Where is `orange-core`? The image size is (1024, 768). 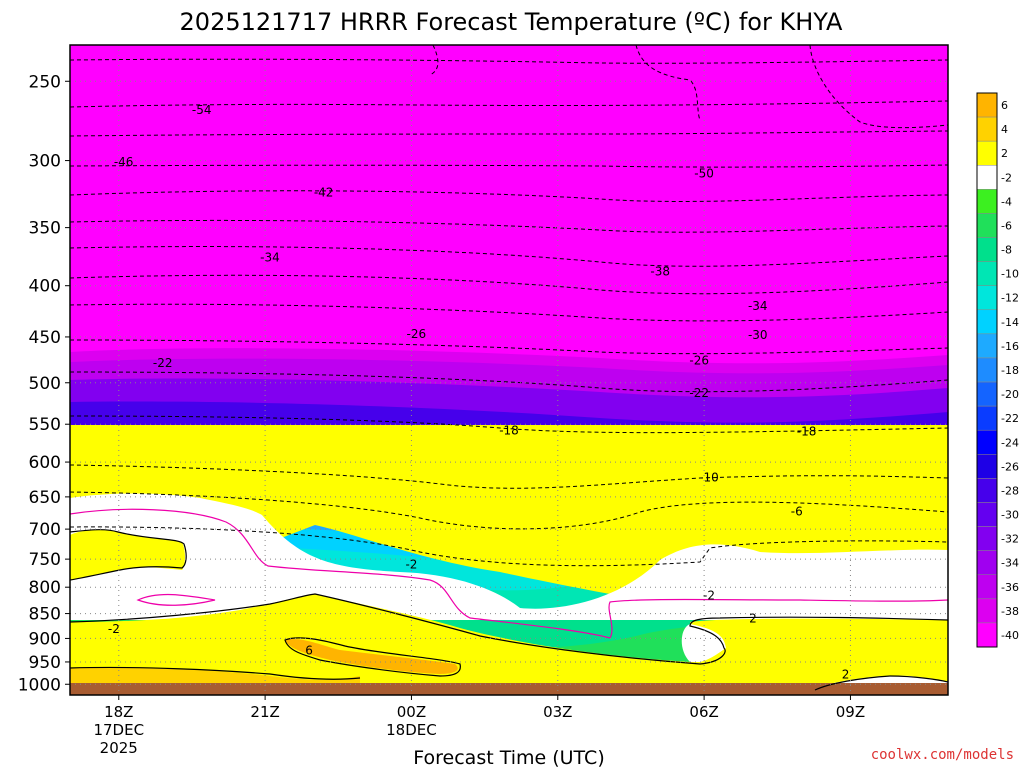
orange-core is located at coordinates (371, 656).